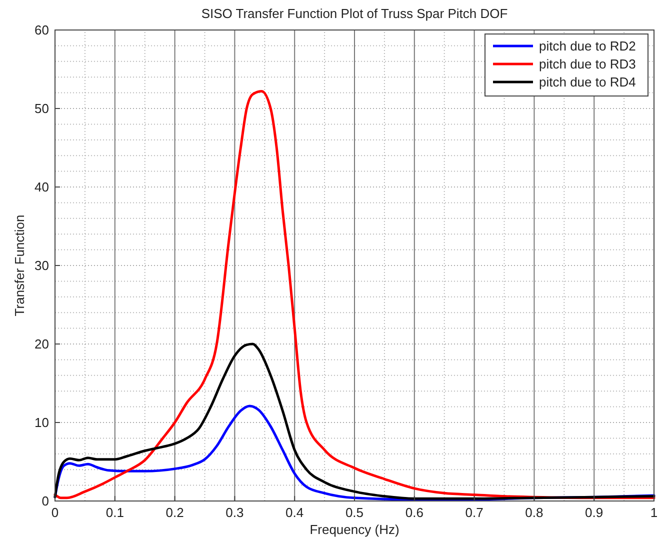  What do you see at coordinates (474, 512) in the screenshot?
I see `x-tick-label: 0.7` at bounding box center [474, 512].